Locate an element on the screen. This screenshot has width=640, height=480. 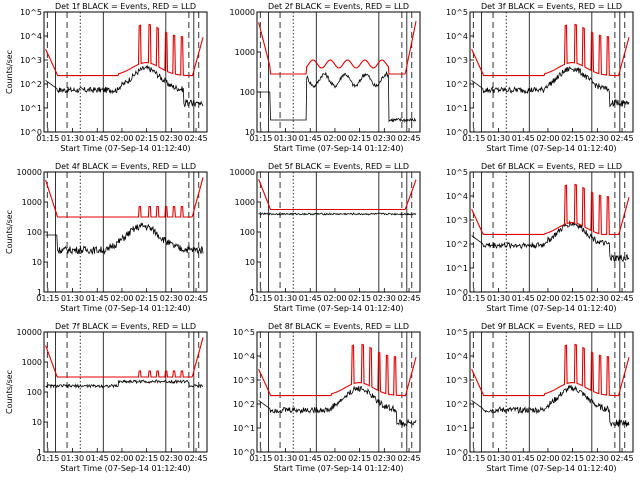
chart-title: Det 7f BLACK = Events, RED = LLD is located at coordinates (125, 326).